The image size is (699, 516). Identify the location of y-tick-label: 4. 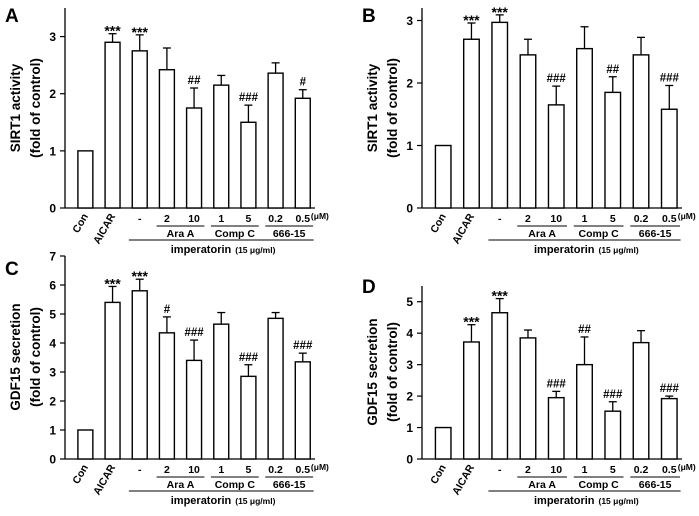
(52, 344).